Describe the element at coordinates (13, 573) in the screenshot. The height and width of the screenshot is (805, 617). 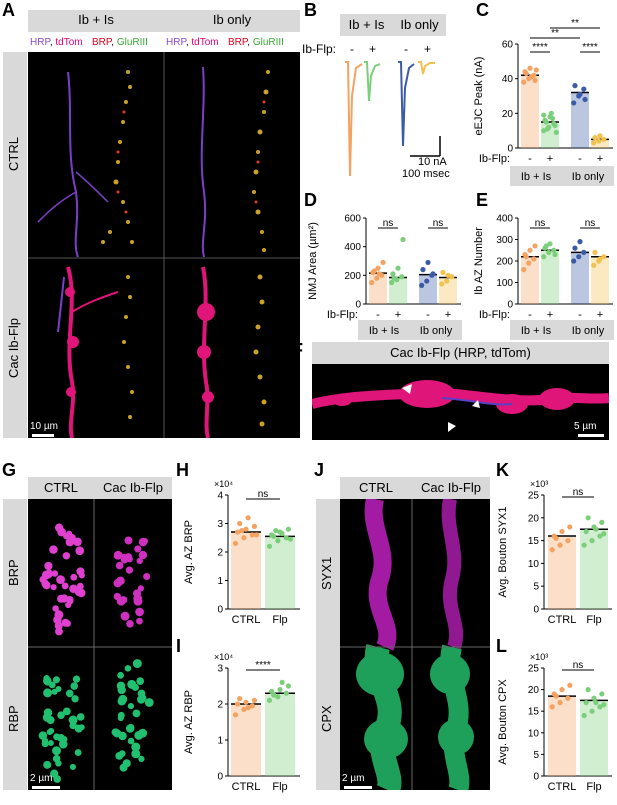
I see `panel-g-row-1: BRP` at that location.